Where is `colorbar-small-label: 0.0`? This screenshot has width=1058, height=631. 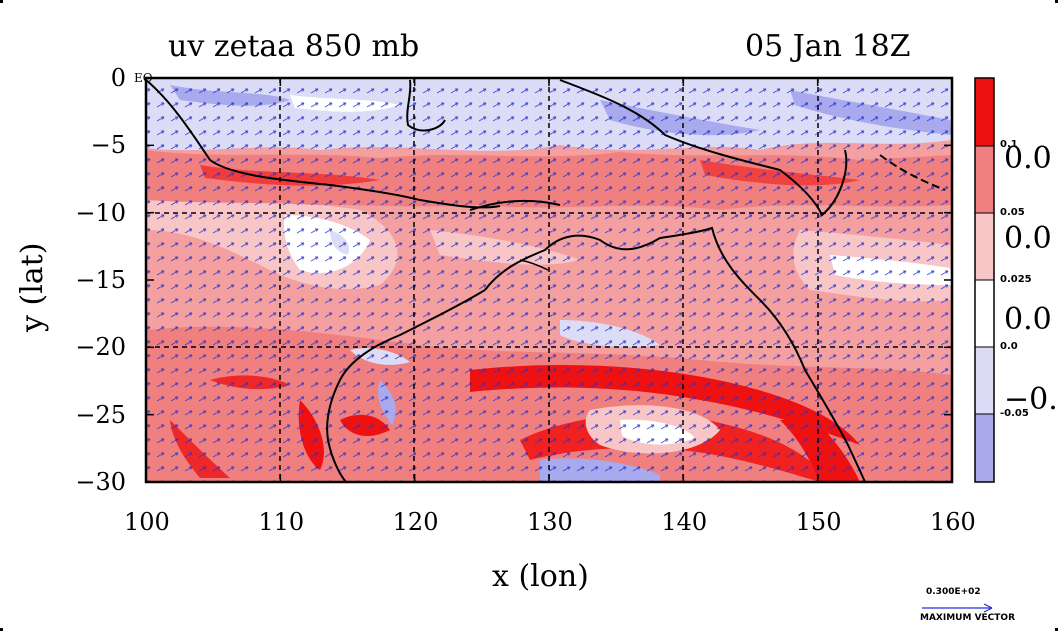
colorbar-small-label: 0.0 is located at coordinates (1009, 346).